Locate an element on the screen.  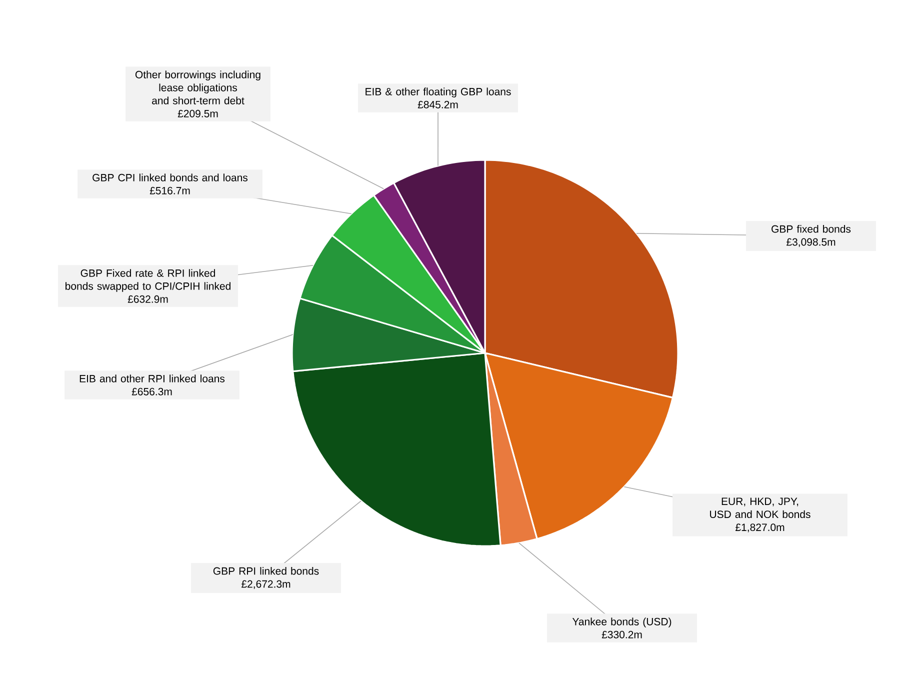
slice-label: GBP fixed bonds is located at coordinates (811, 229).